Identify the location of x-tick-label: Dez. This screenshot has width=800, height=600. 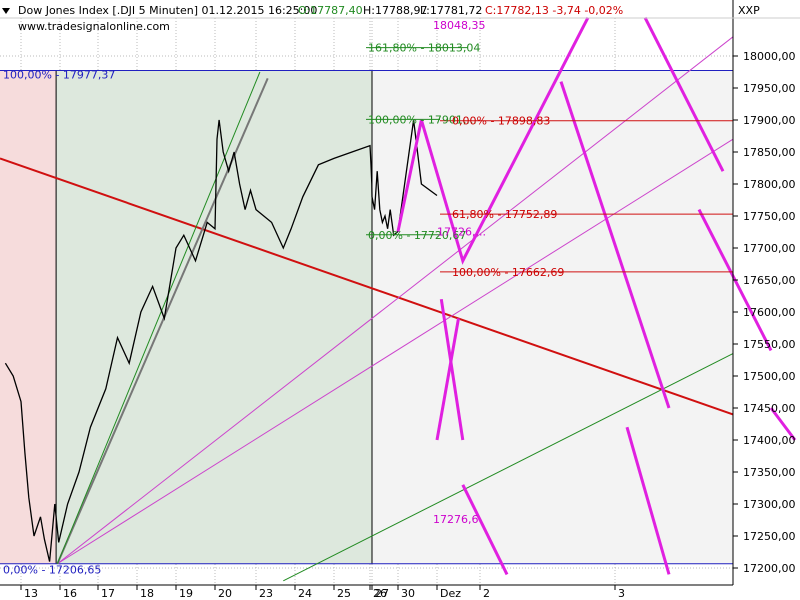
(450, 593).